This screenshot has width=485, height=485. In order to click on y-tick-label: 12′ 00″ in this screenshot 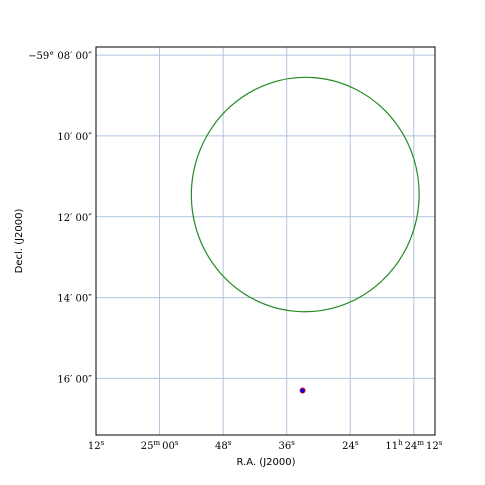, I will do `click(74, 218)`.